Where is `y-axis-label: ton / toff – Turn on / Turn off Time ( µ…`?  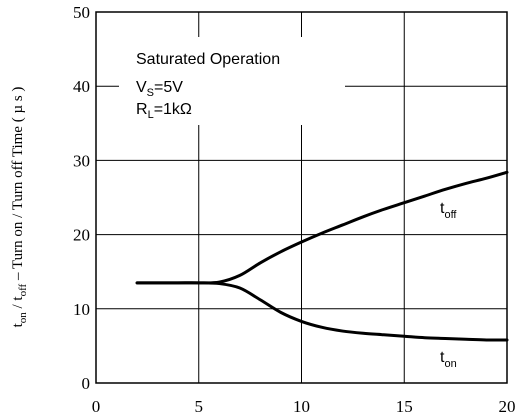
y-axis-label: ton / toff – Turn on / Turn off Time ( µ… is located at coordinates (19, 207).